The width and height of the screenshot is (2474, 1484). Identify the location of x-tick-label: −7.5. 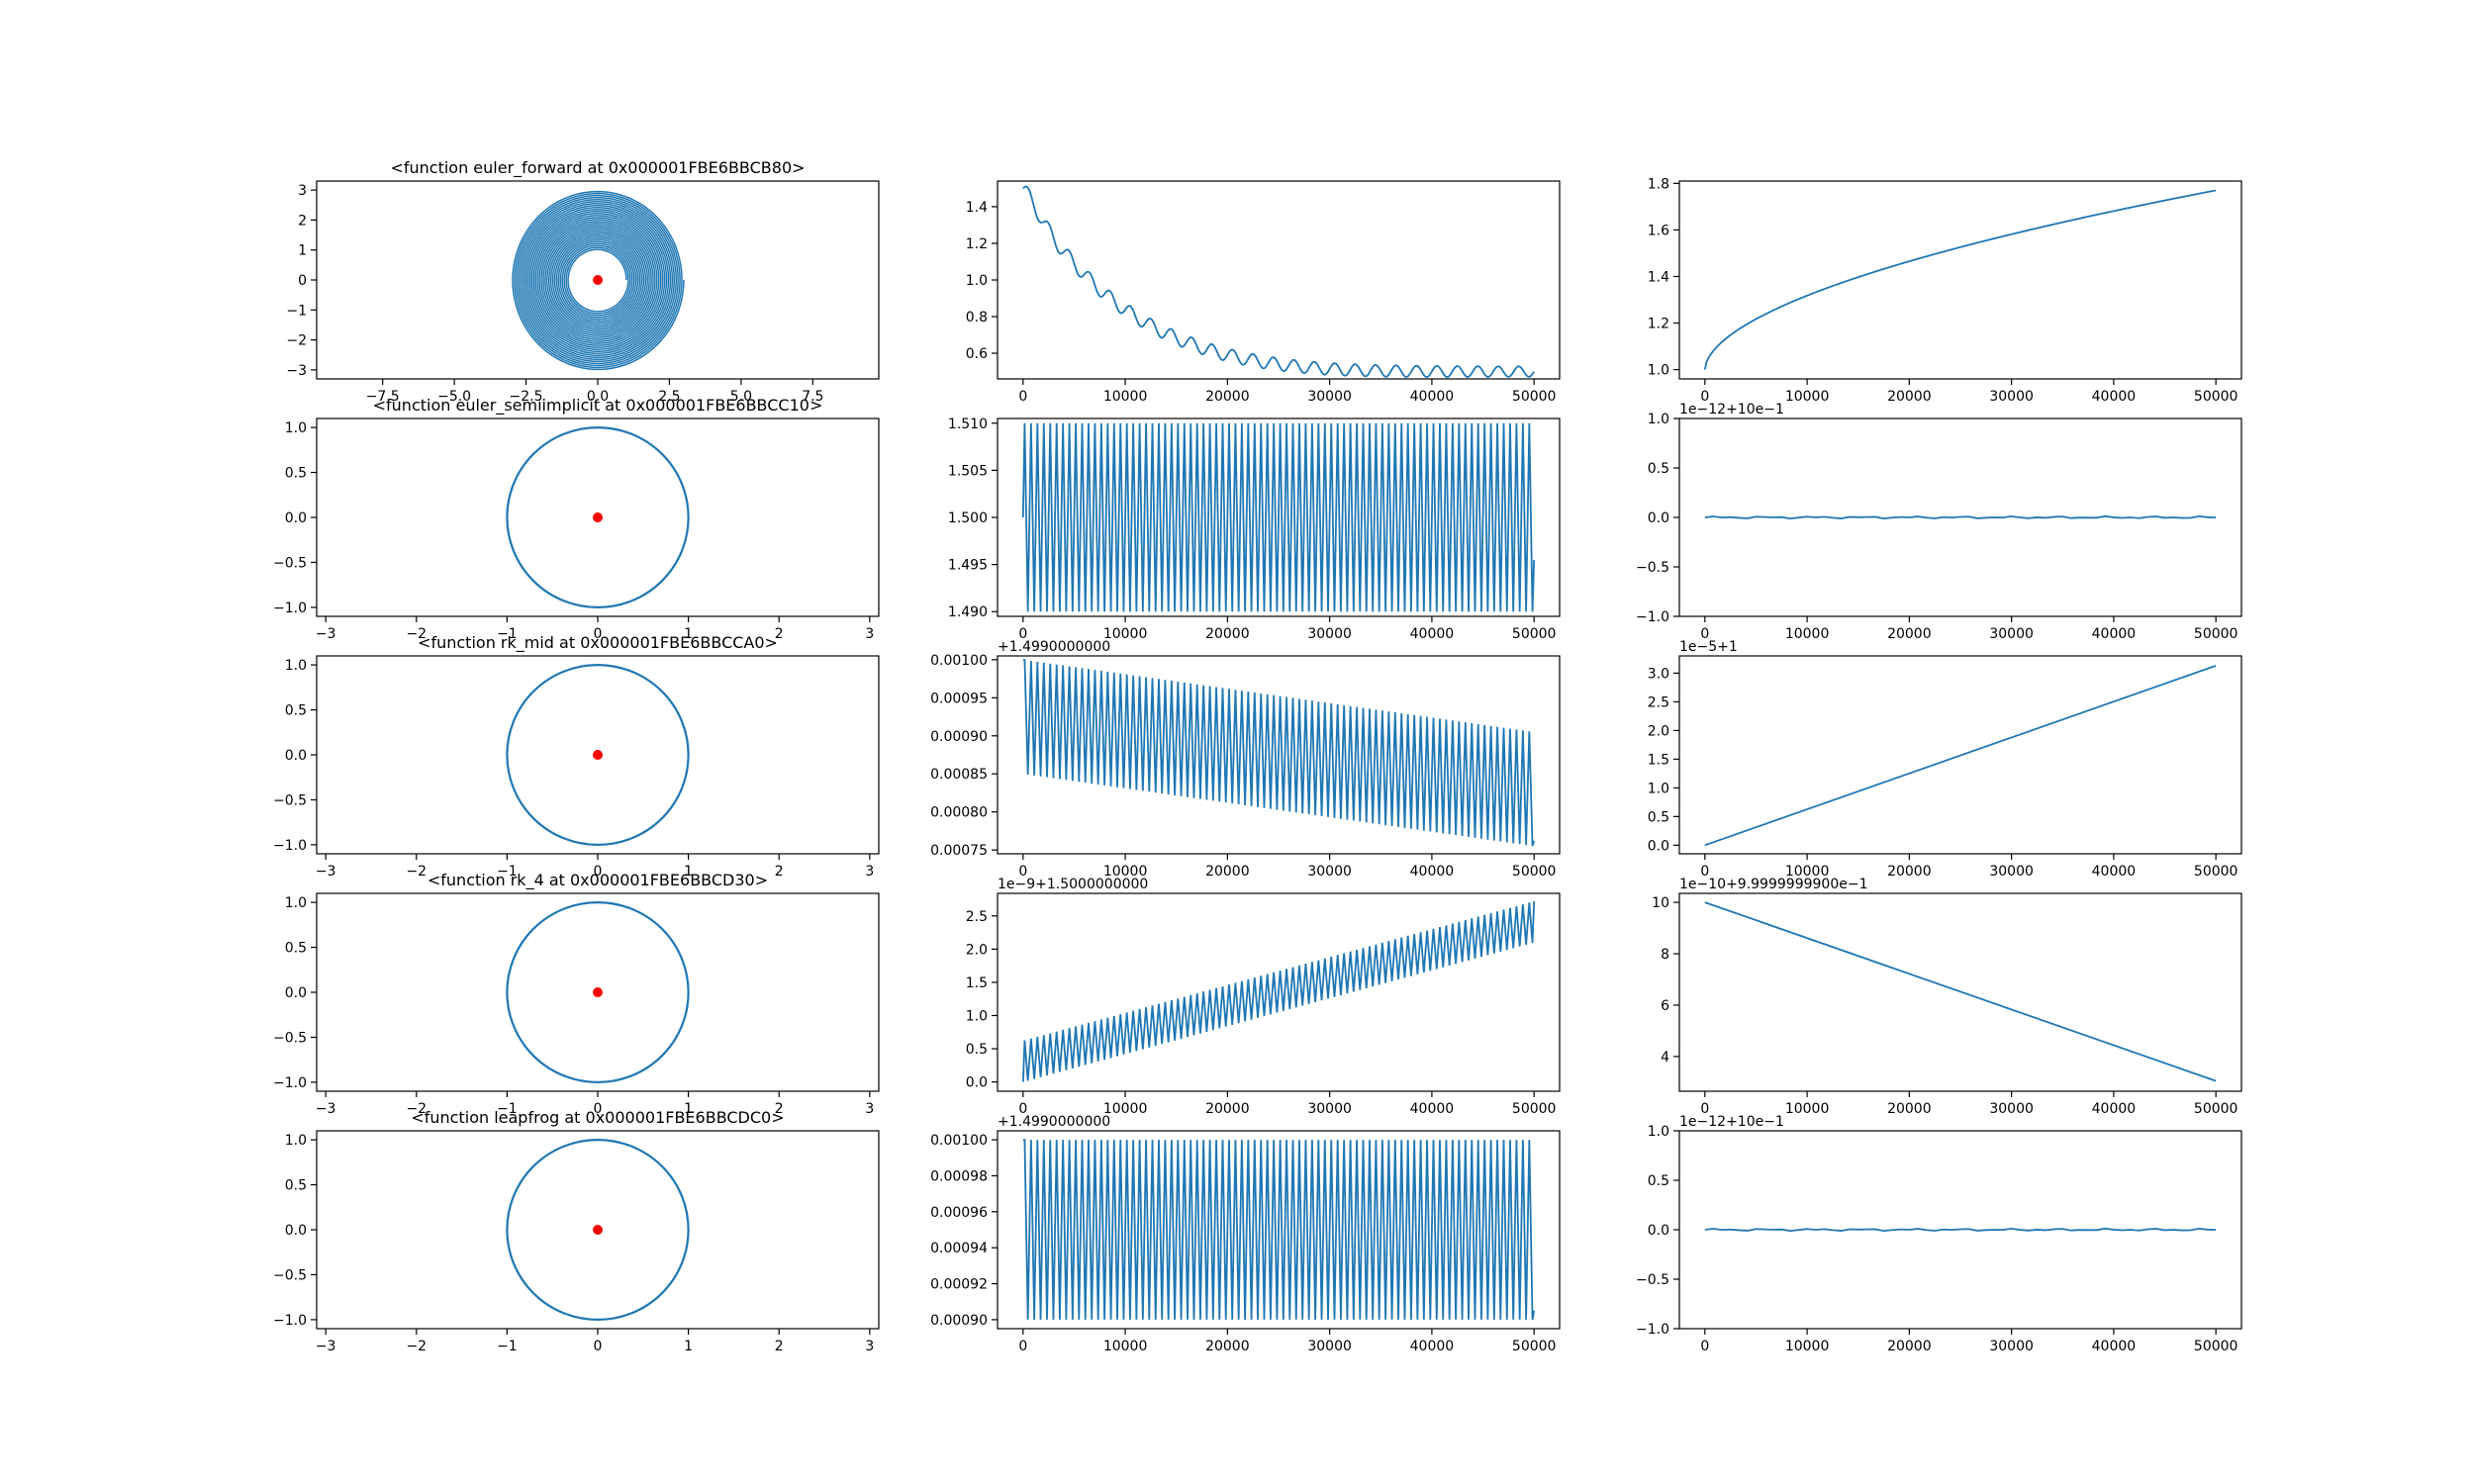
(383, 397).